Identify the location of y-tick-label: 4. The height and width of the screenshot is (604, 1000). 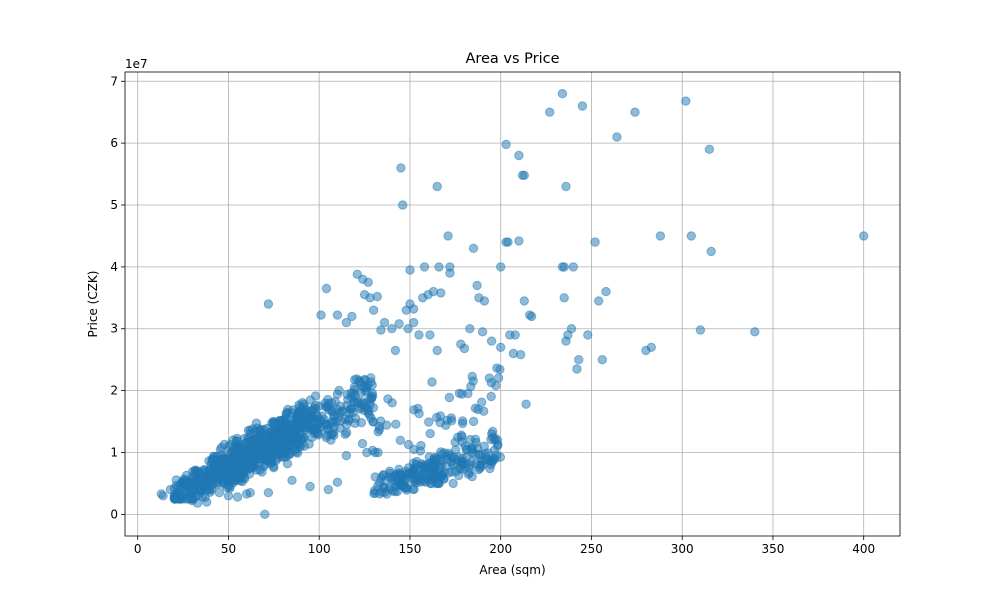
(114, 267).